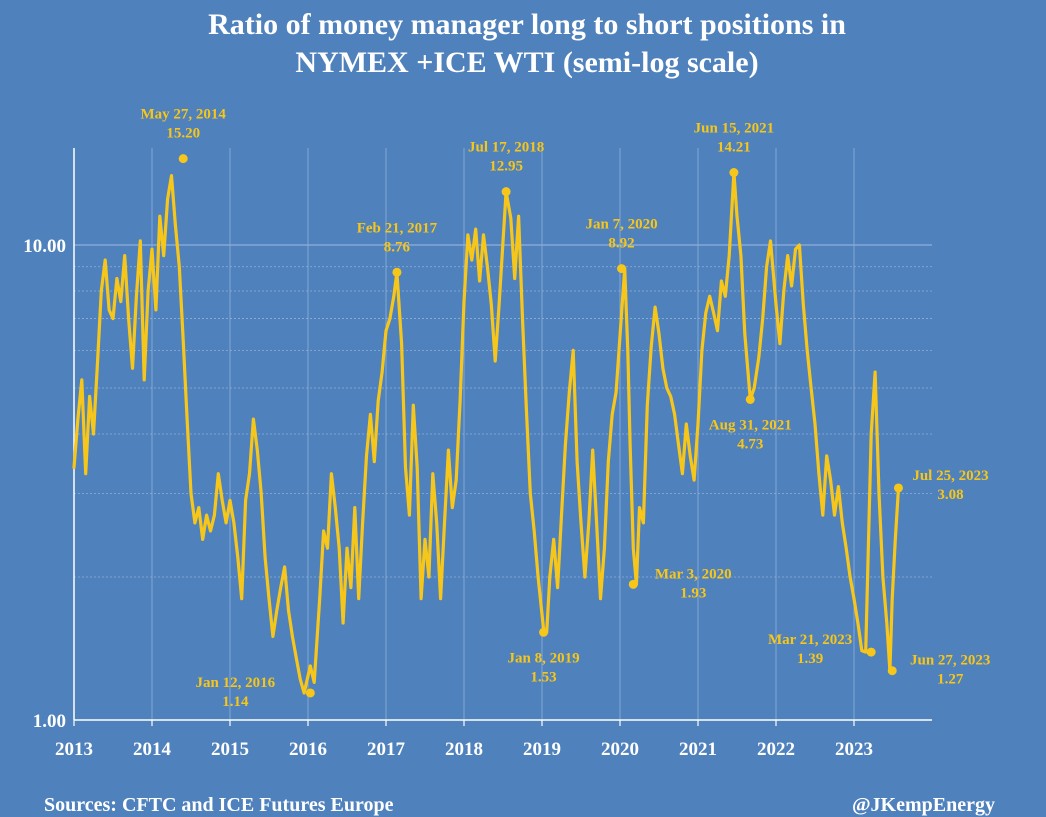  Describe the element at coordinates (750, 425) in the screenshot. I see `annotation-date: Aug 31, 2021` at that location.